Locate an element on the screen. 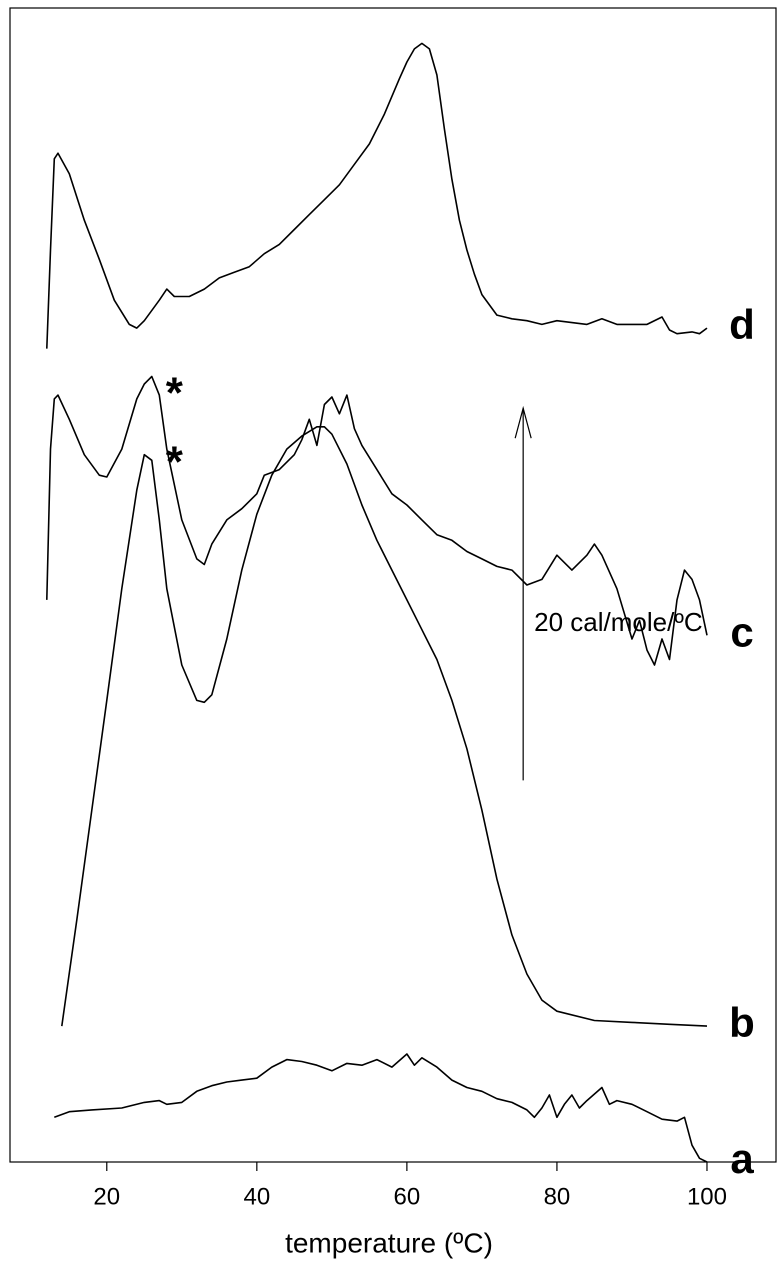  x-tick-label: 20 is located at coordinates (106, 1196).